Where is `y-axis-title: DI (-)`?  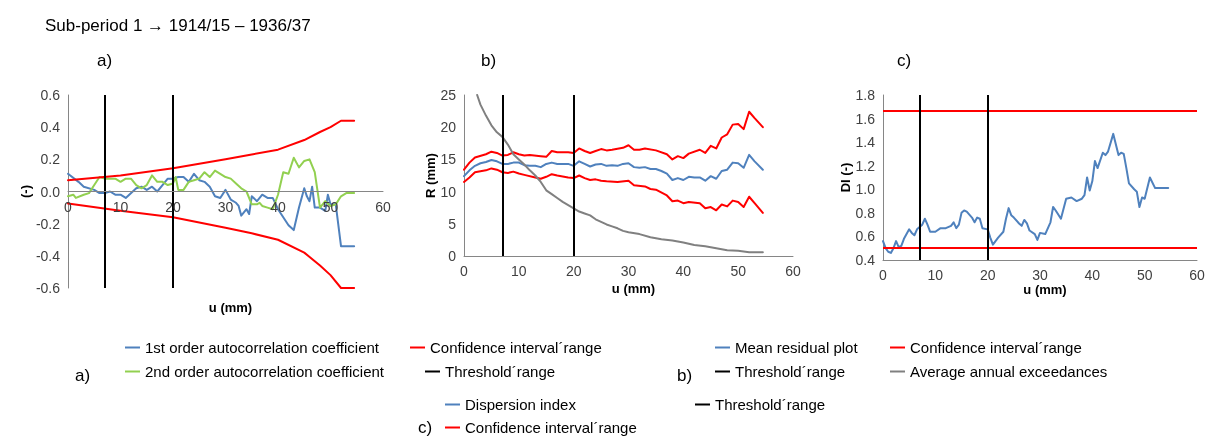
y-axis-title: DI (-) is located at coordinates (845, 177).